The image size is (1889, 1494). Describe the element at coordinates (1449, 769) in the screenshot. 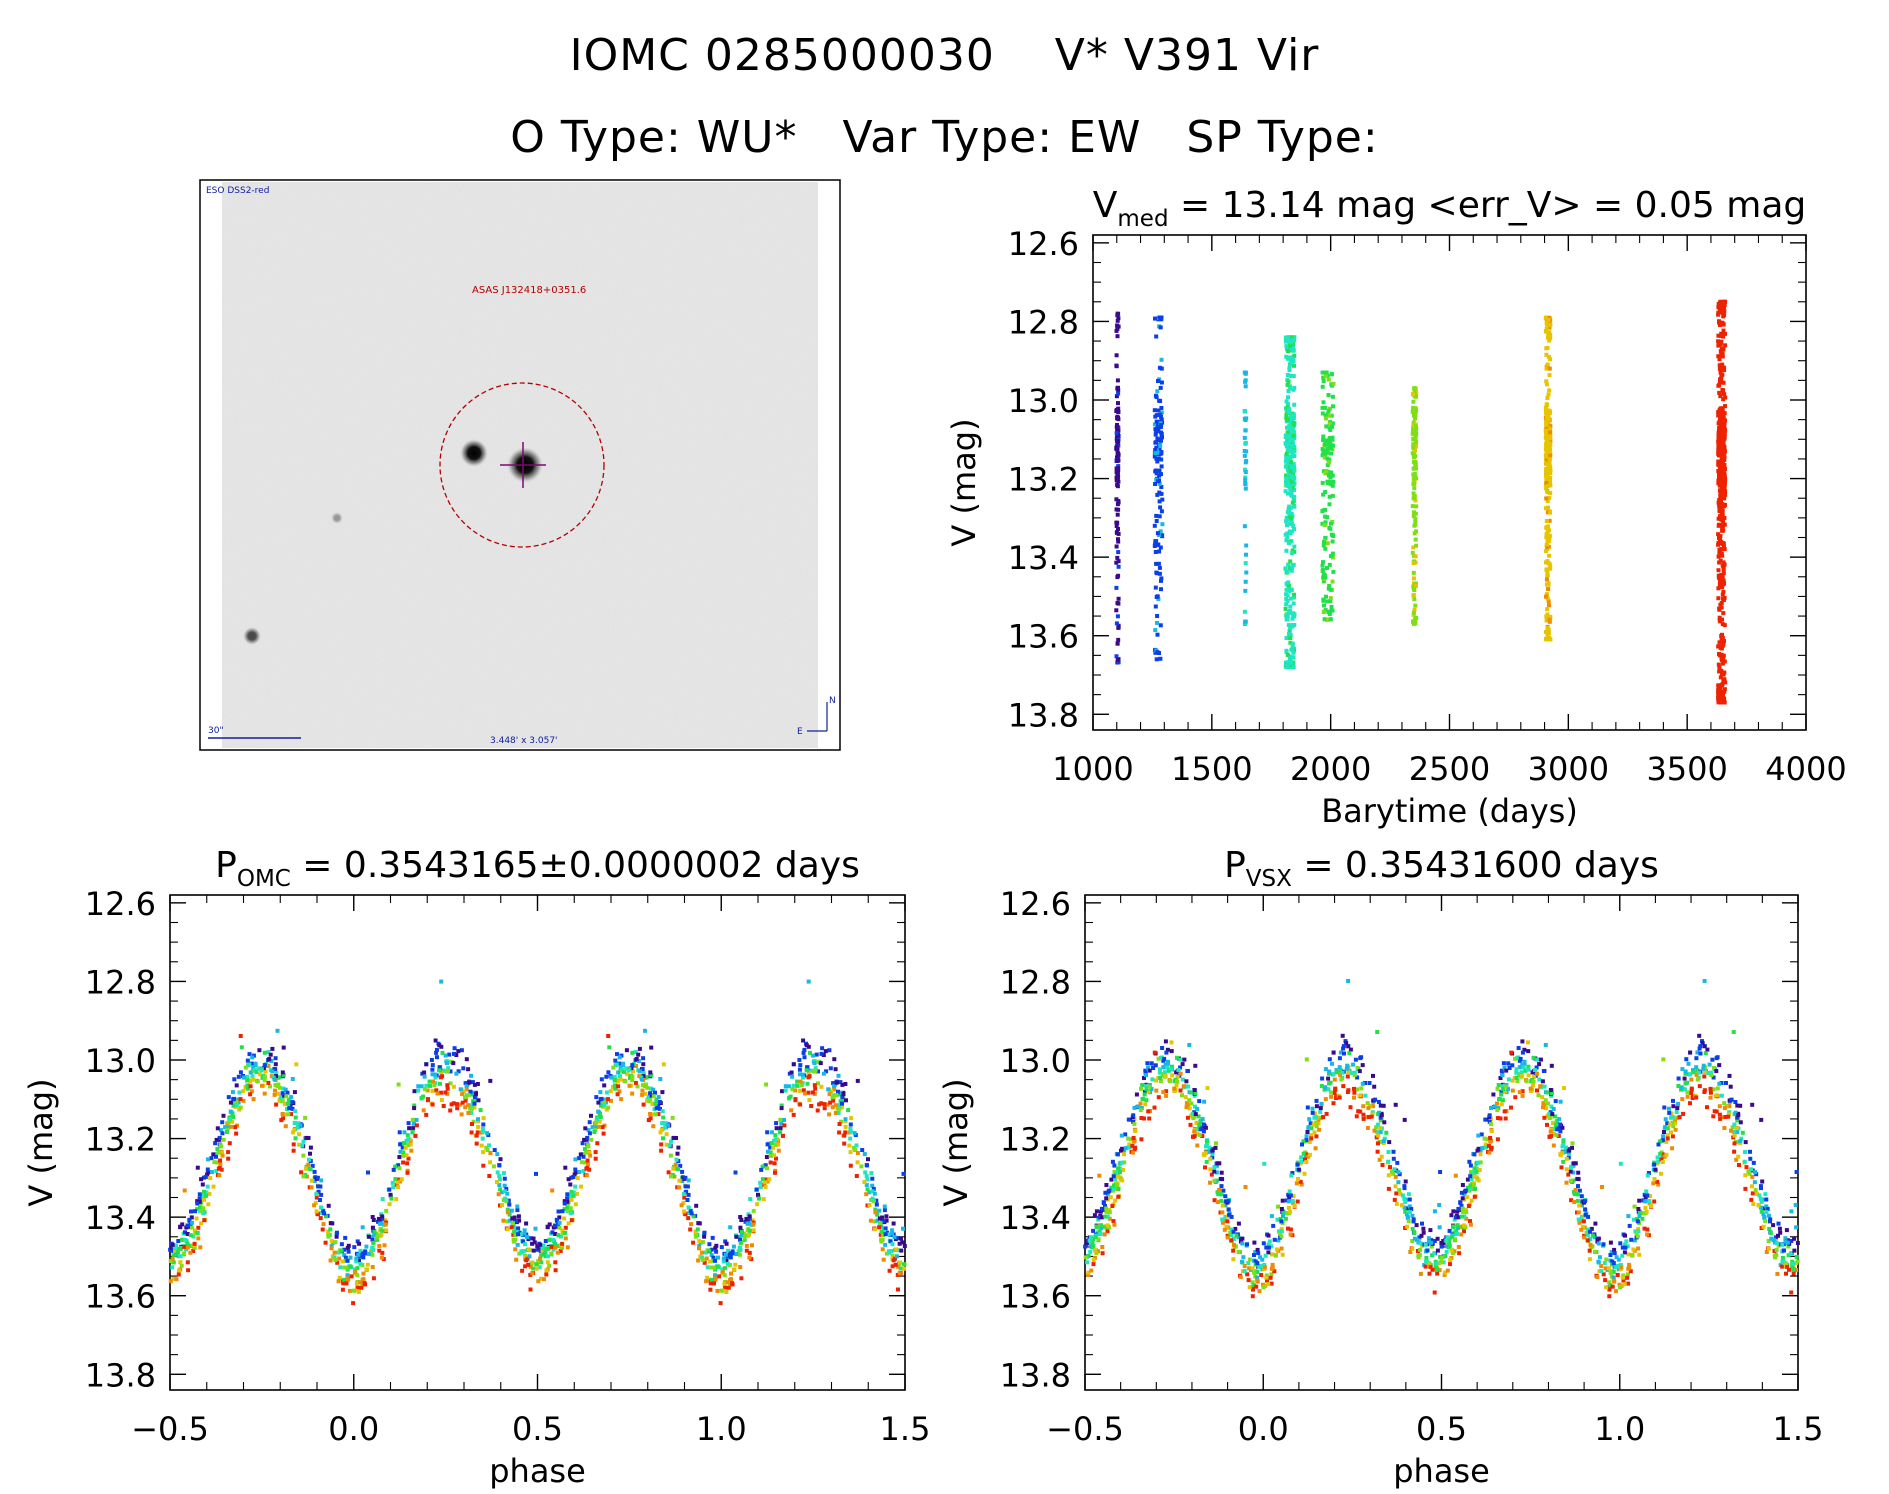

I see `x-tick-label: 2500` at that location.